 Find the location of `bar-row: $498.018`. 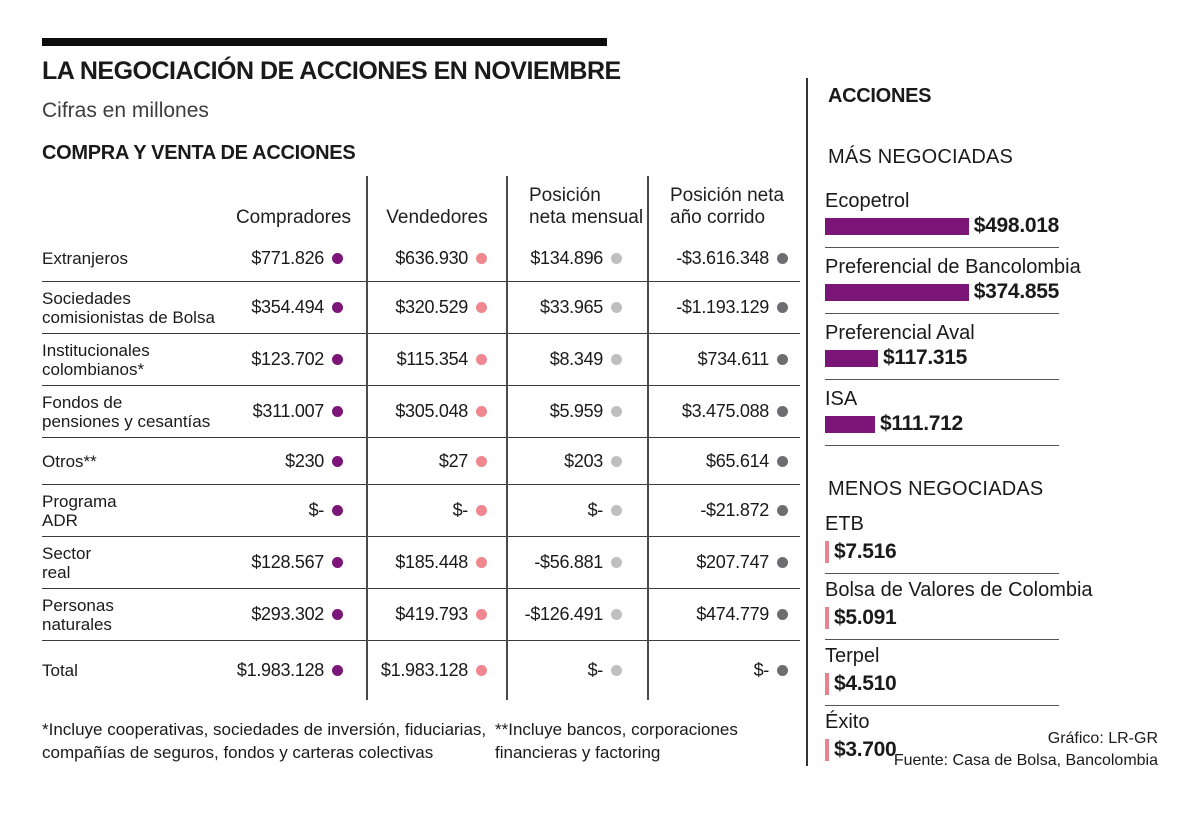

bar-row: $498.018 is located at coordinates (942, 225).